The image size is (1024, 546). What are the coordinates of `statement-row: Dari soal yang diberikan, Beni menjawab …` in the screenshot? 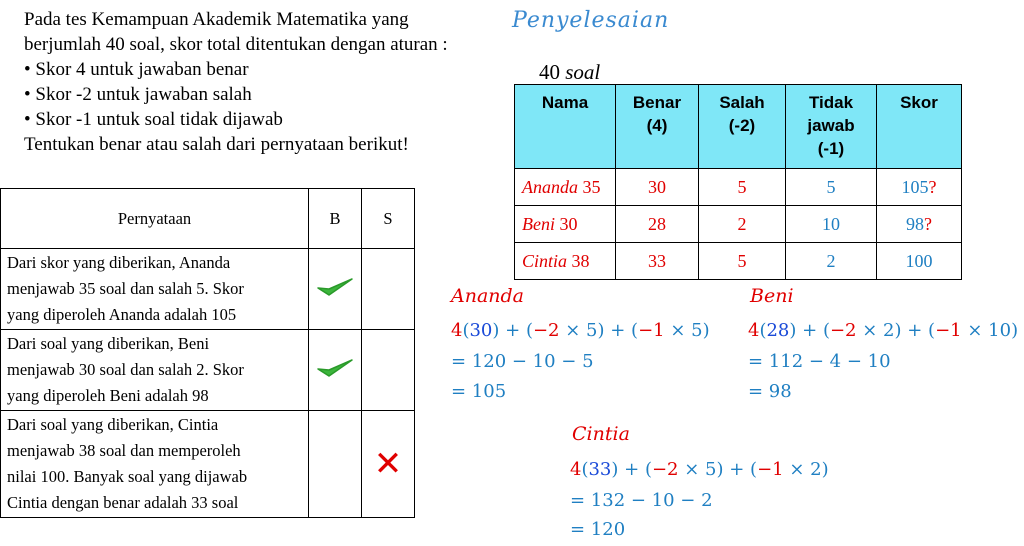 It's located at (207, 370).